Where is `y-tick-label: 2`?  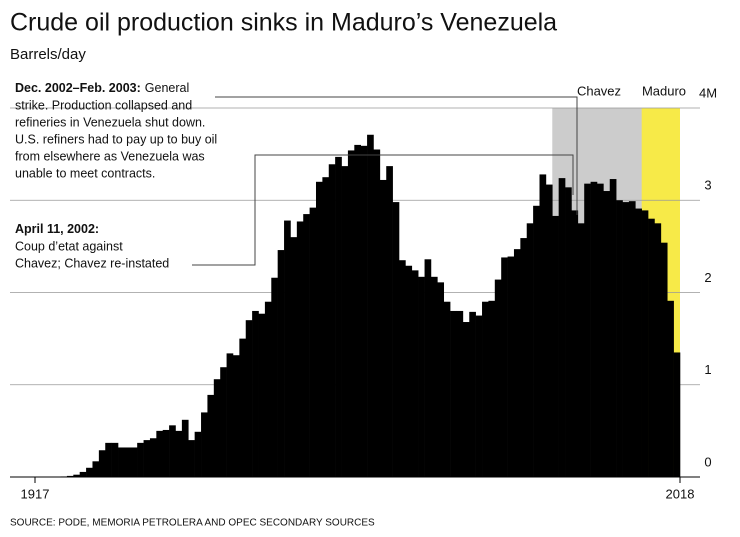 y-tick-label: 2 is located at coordinates (707, 277).